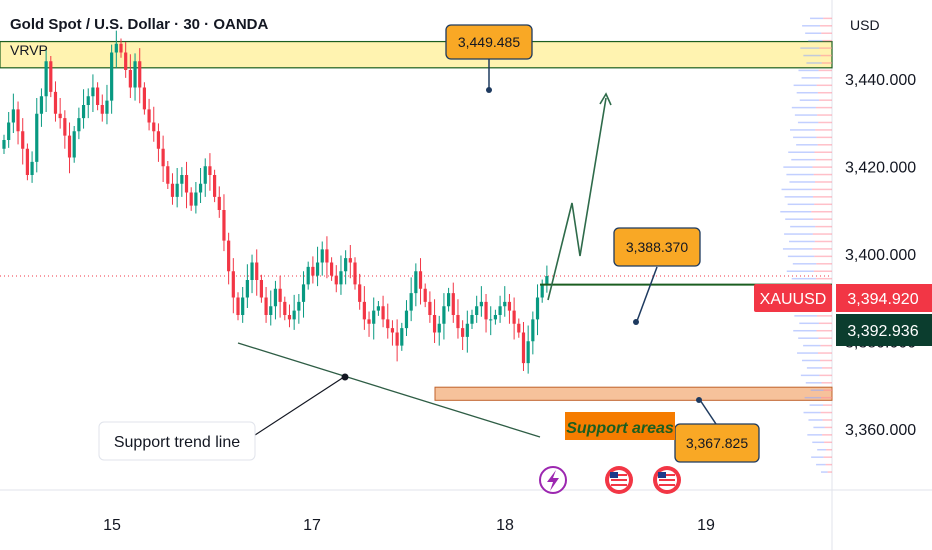 This screenshot has width=932, height=550. What do you see at coordinates (865, 25) in the screenshot?
I see `currency-label: USD` at bounding box center [865, 25].